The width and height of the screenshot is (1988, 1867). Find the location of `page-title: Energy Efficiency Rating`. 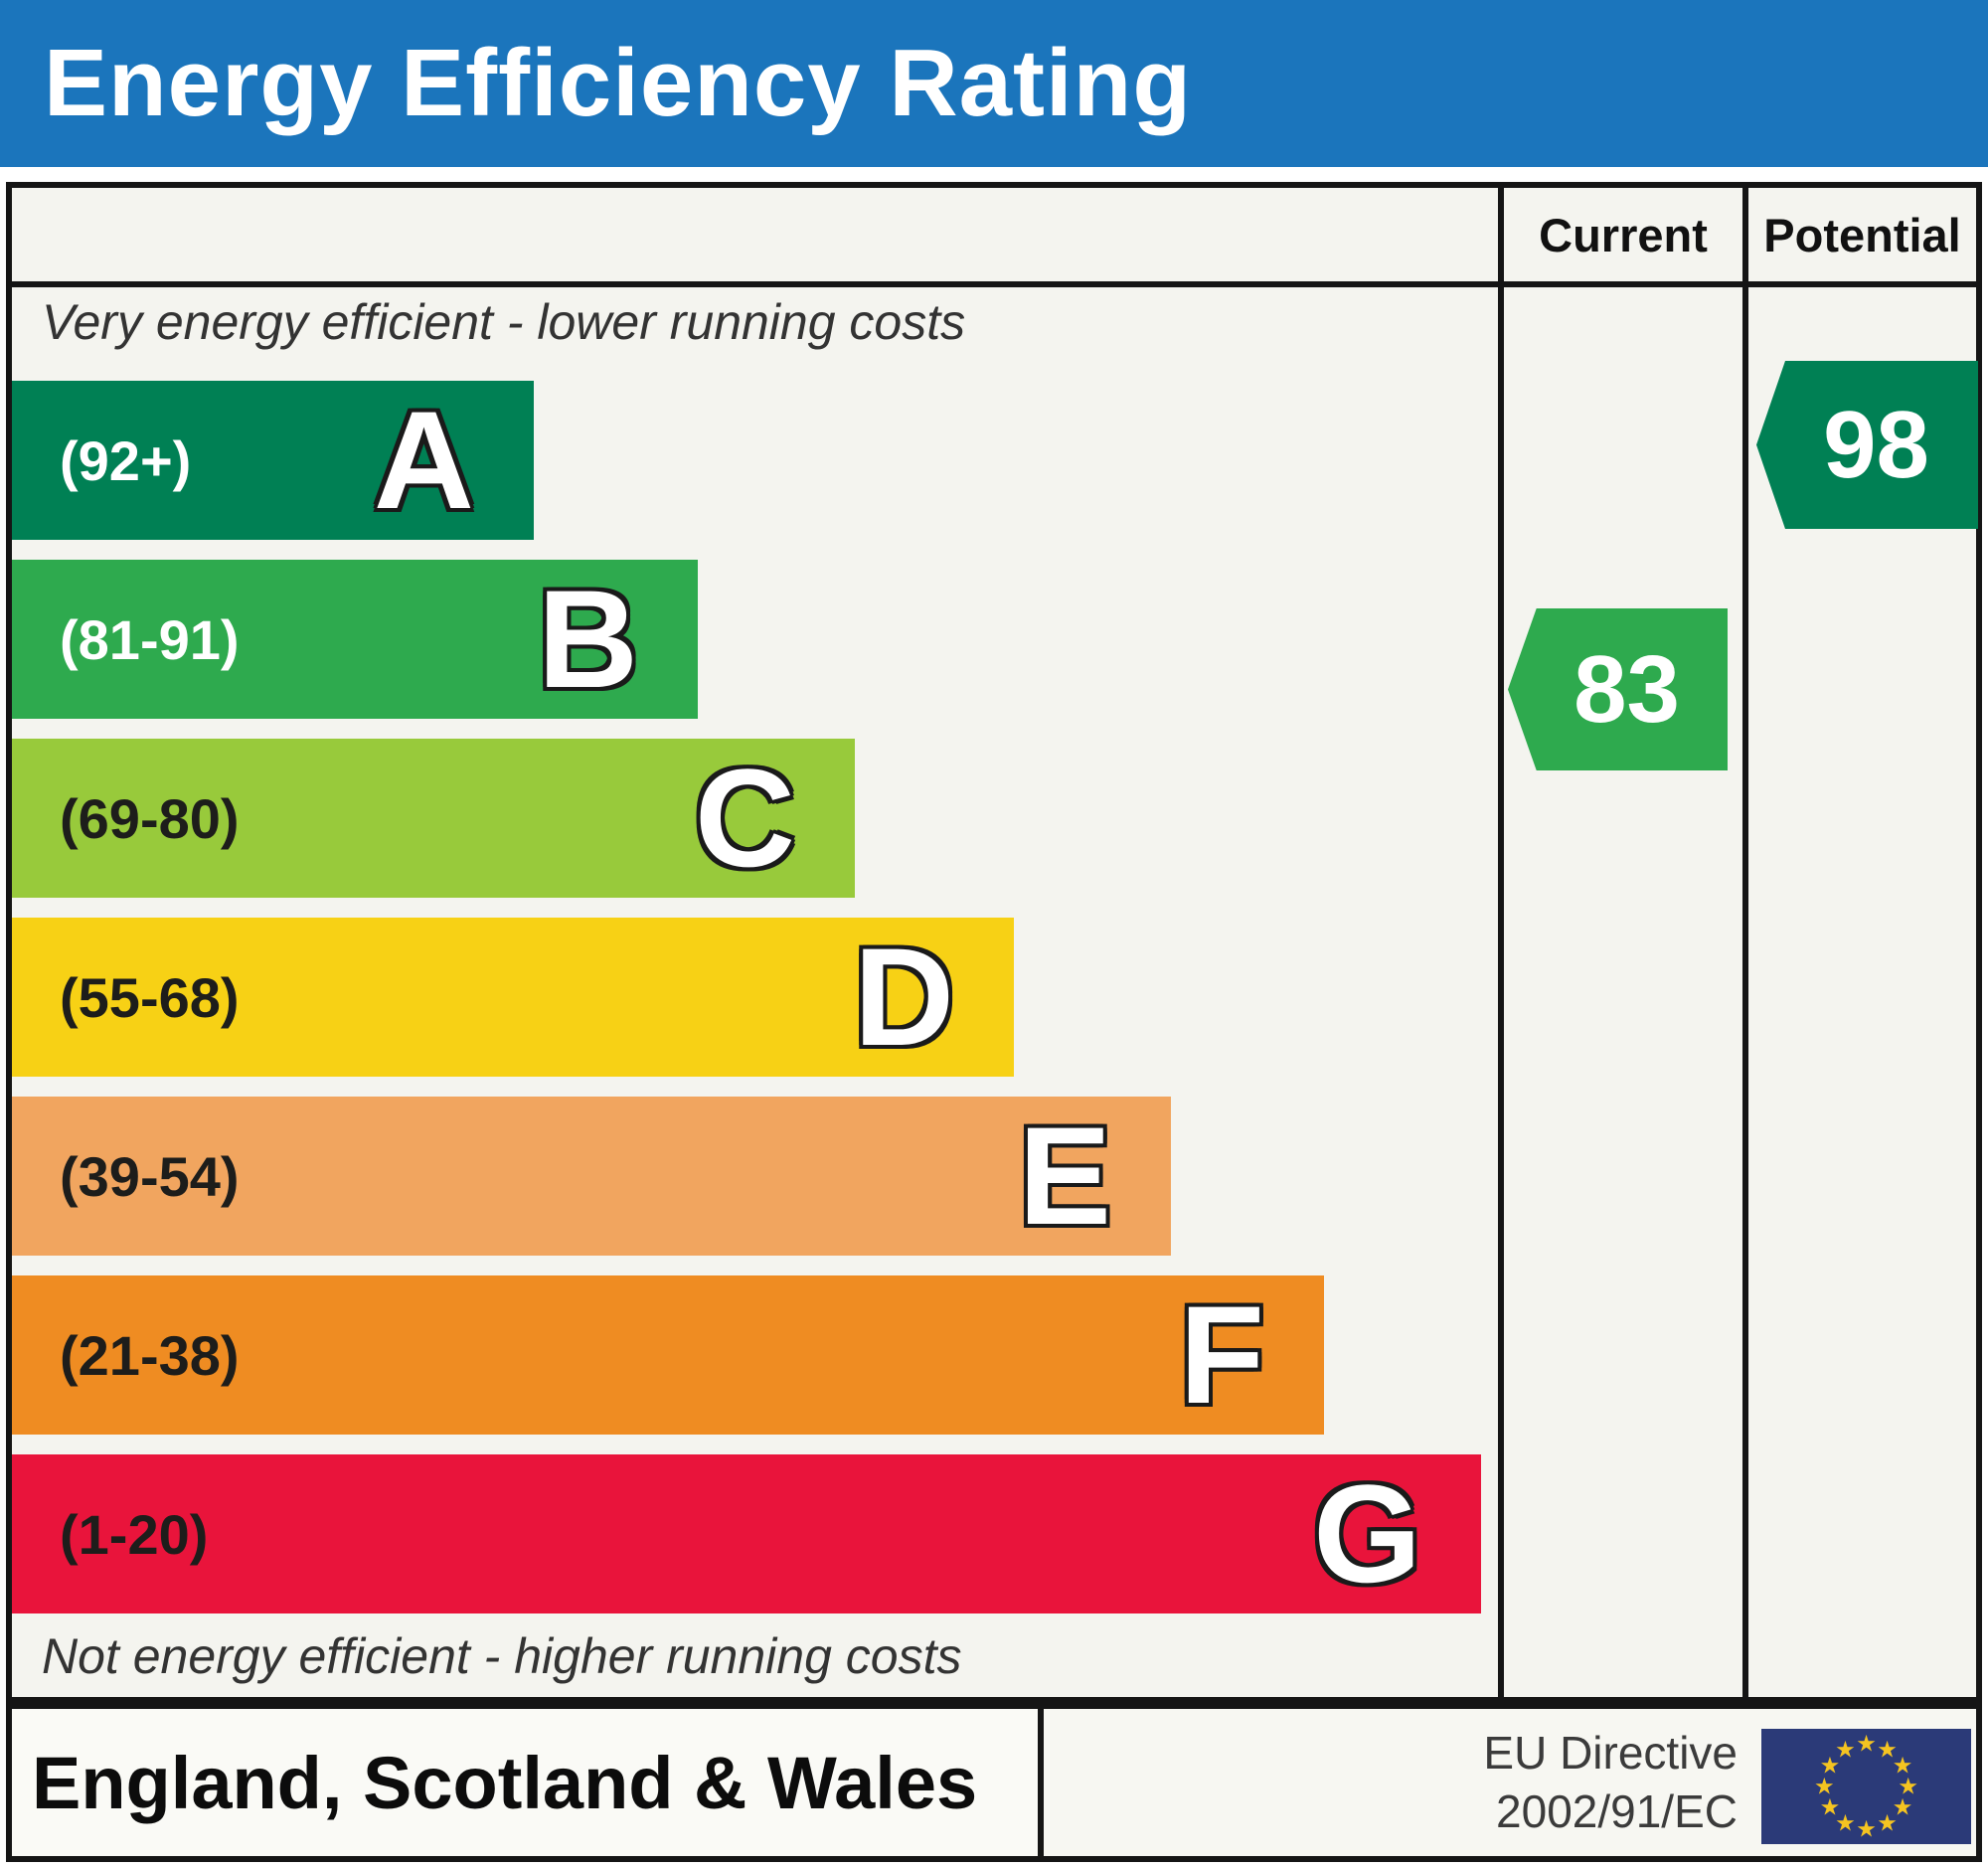

page-title: Energy Efficiency Rating is located at coordinates (618, 83).